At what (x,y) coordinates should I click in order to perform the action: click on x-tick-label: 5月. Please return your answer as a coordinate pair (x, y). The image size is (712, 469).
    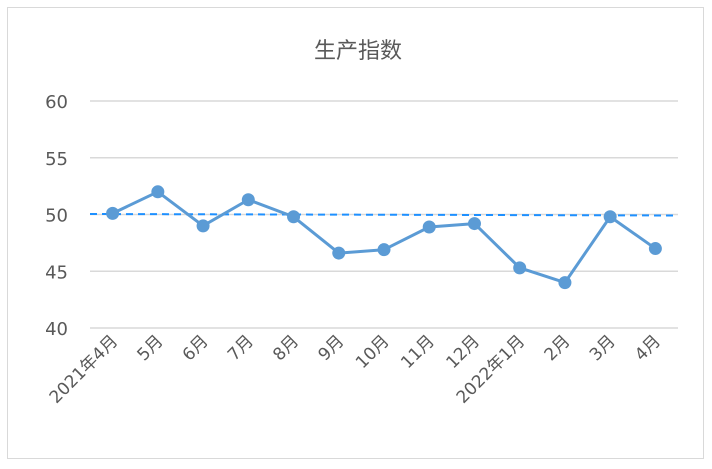
    Looking at the image, I should click on (151, 348).